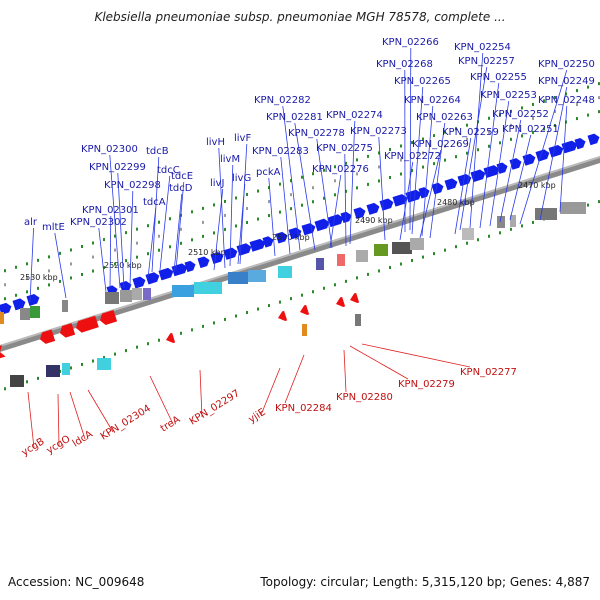 The height and width of the screenshot is (600, 600). What do you see at coordinates (294, 117) in the screenshot?
I see `forward-gene-label: KPN_02281` at bounding box center [294, 117].